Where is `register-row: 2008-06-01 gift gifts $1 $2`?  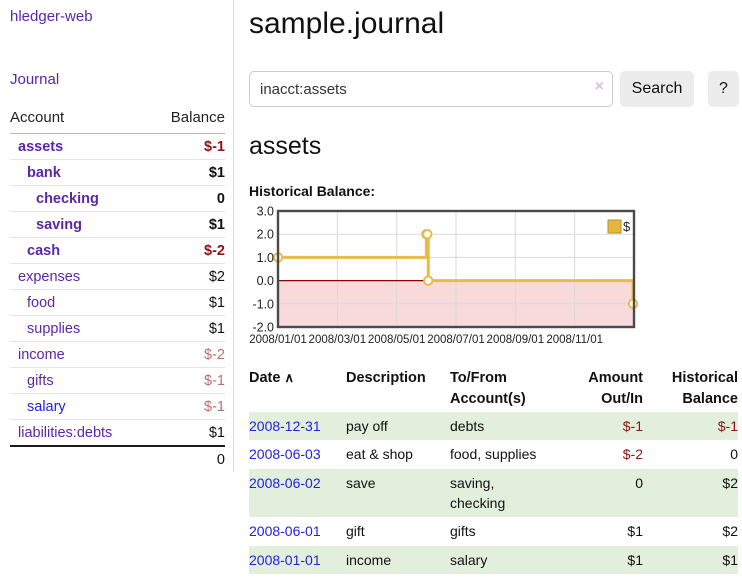
register-row: 2008-06-01 gift gifts $1 $2 is located at coordinates (493, 531).